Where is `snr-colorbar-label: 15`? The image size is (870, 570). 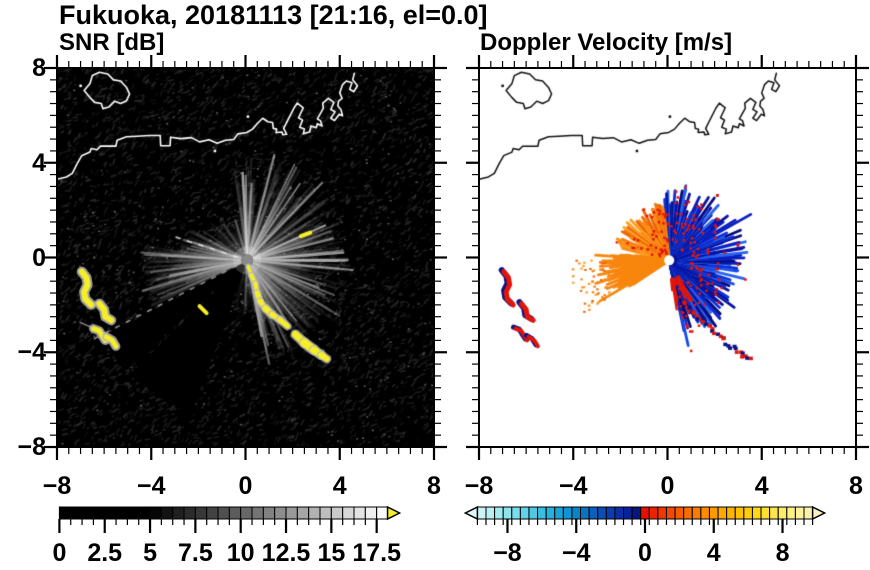 snr-colorbar-label: 15 is located at coordinates (331, 553).